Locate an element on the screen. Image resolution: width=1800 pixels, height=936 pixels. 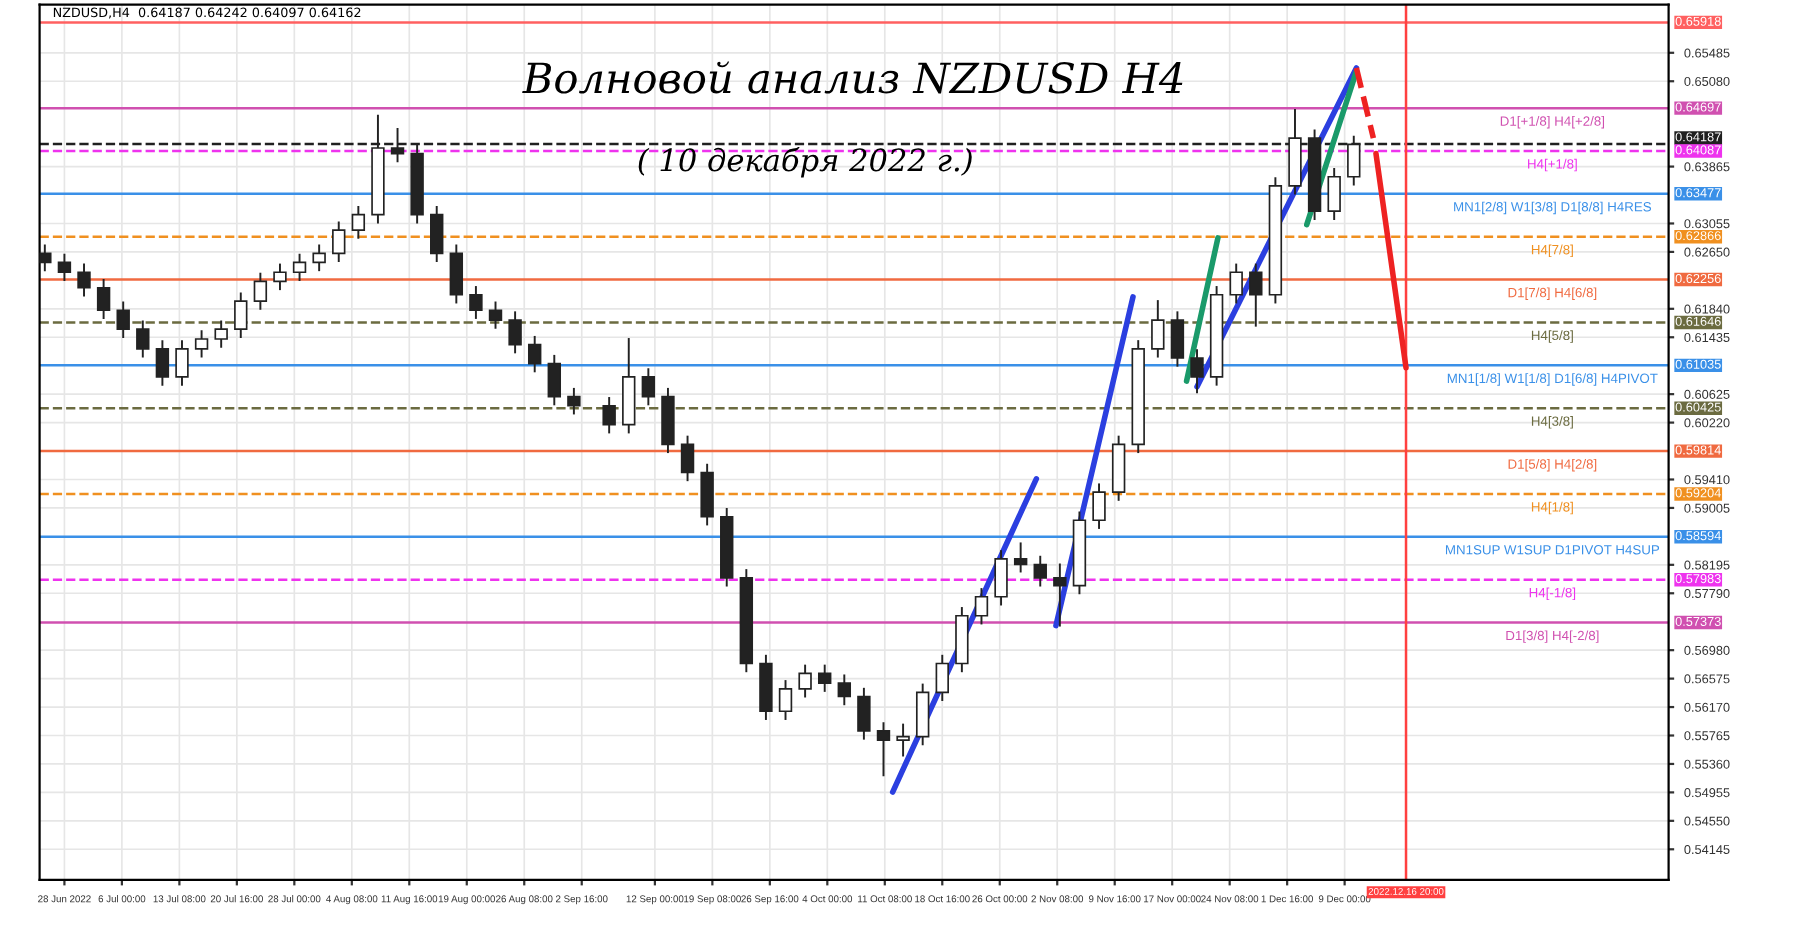
text: ( 10 декабря 2022 г.) is located at coordinates (805, 162).